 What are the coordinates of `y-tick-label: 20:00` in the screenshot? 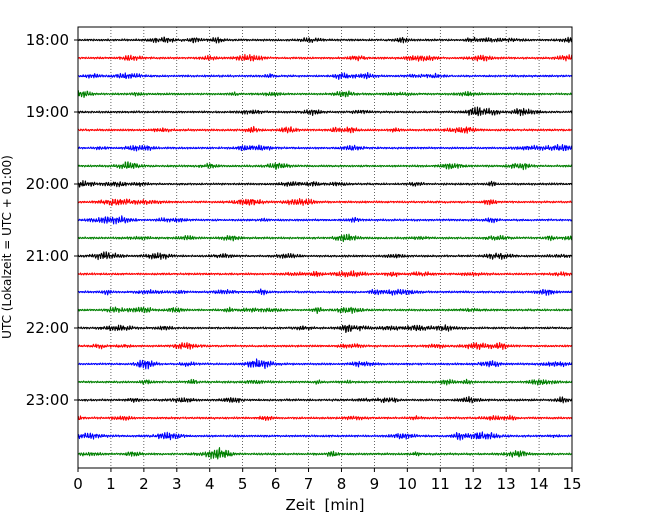 It's located at (47, 184).